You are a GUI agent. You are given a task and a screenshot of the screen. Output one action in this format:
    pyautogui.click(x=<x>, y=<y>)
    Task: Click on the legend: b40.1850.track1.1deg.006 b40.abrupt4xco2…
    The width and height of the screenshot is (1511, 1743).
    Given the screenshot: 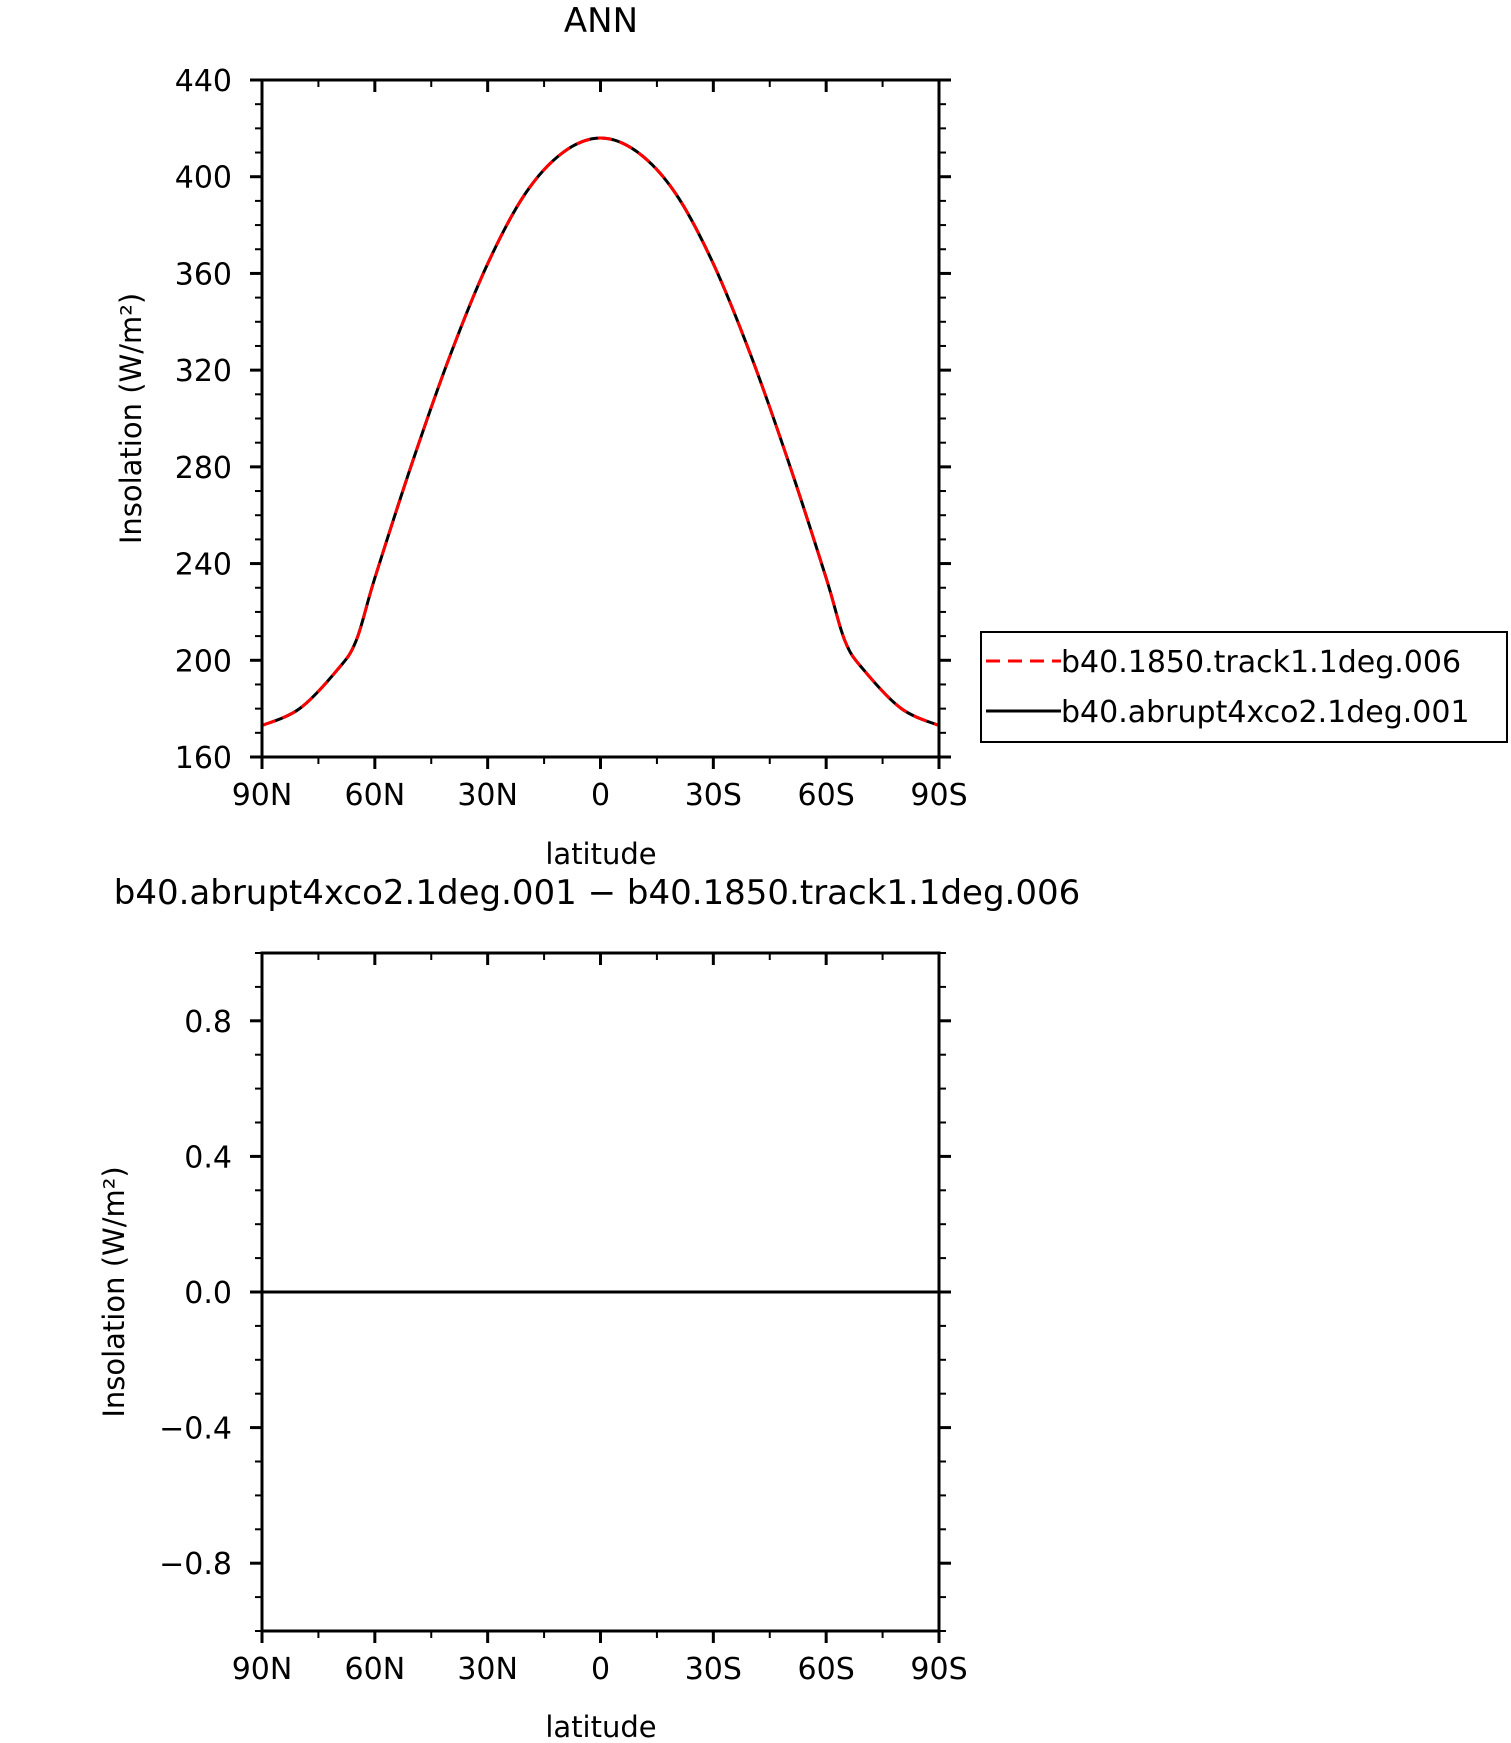 What is the action you would take?
    pyautogui.click(x=1244, y=687)
    